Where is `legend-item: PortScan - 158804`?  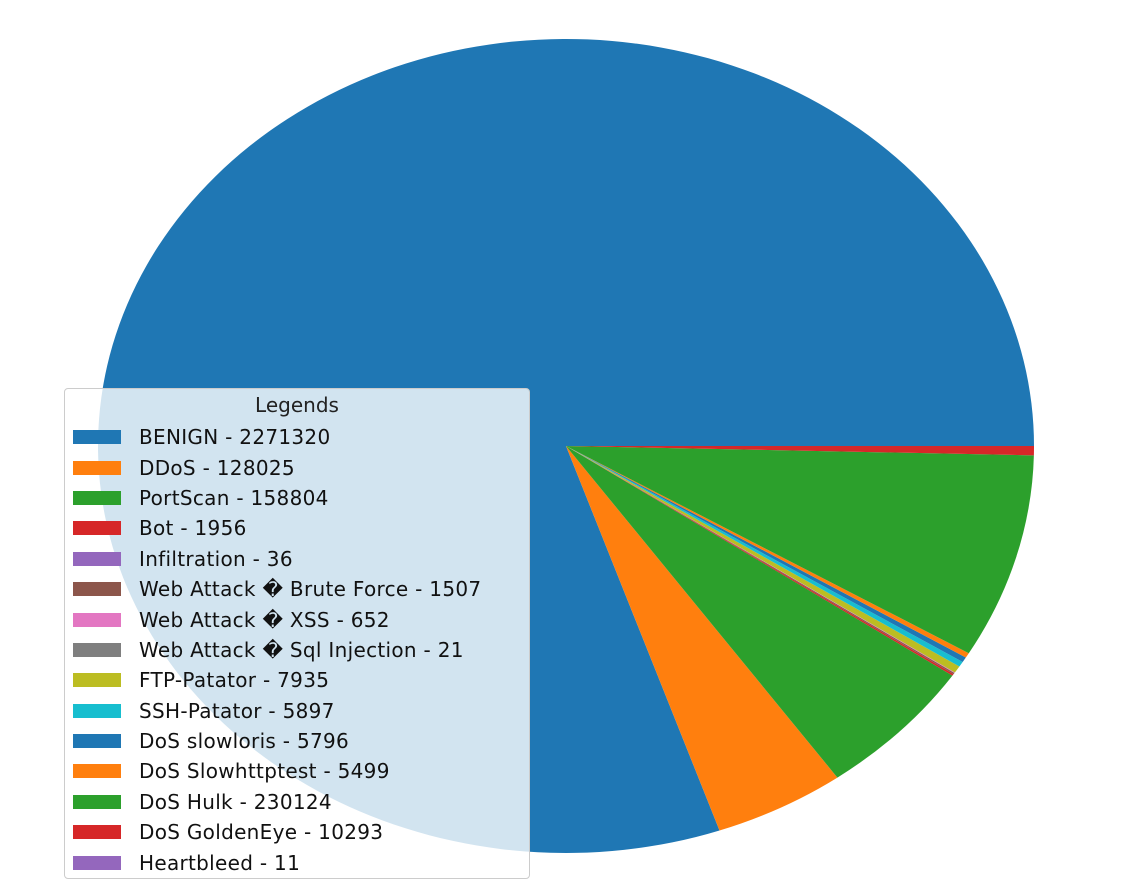
legend-item: PortScan - 158804 is located at coordinates (277, 498).